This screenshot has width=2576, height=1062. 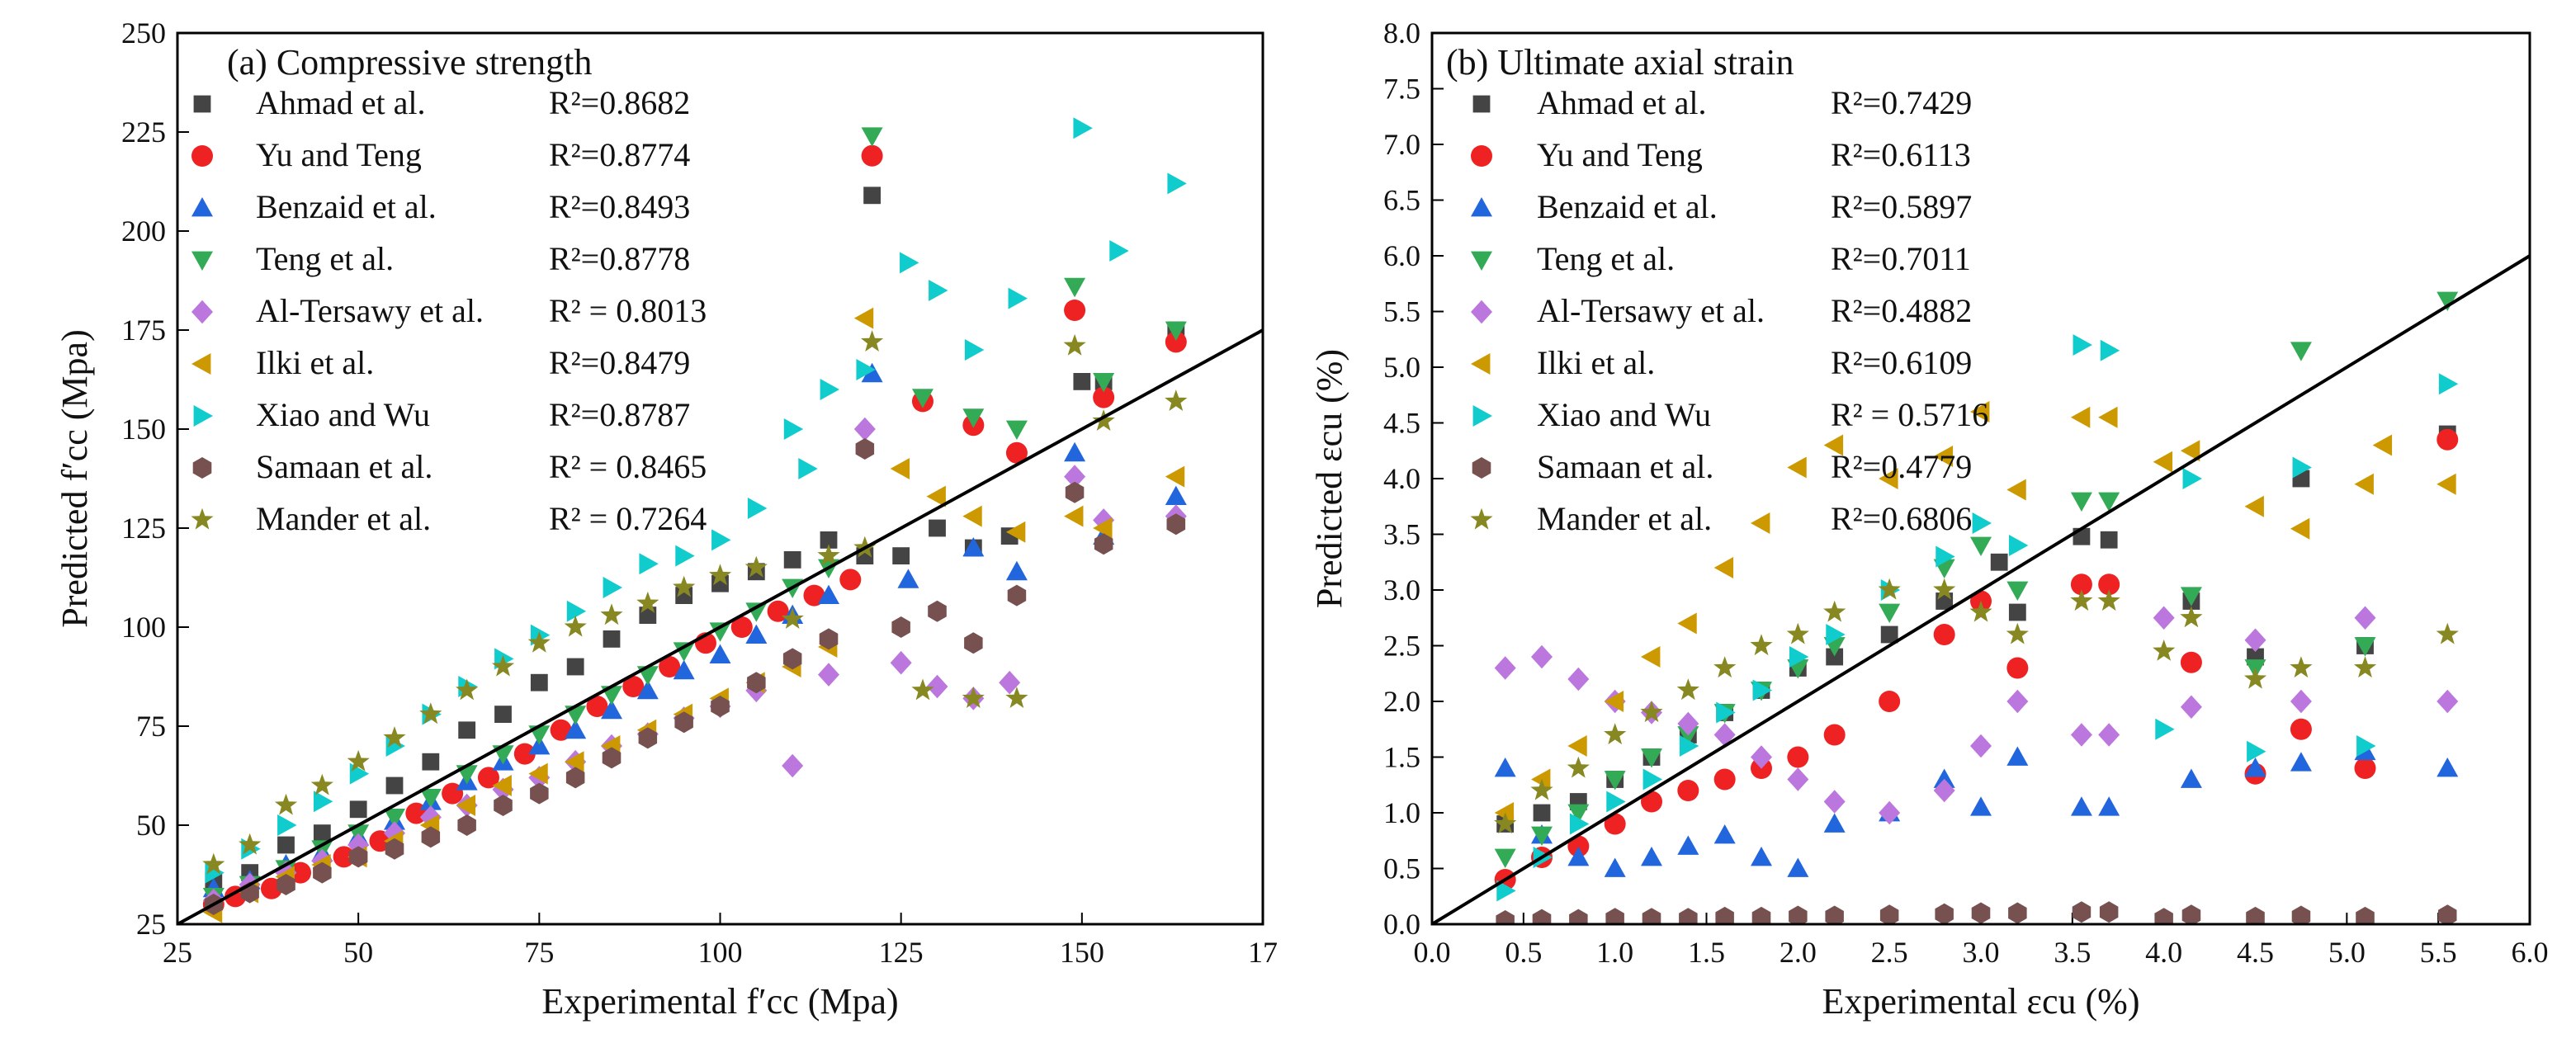 I want to click on x-tick-label: 50, so click(x=358, y=953).